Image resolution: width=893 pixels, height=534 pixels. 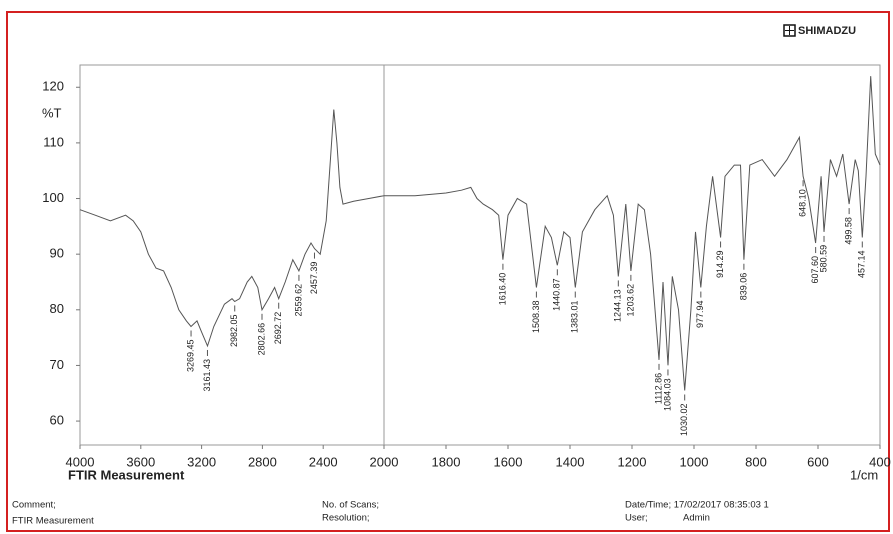 What do you see at coordinates (789, 30) in the screenshot?
I see `brand-logo` at bounding box center [789, 30].